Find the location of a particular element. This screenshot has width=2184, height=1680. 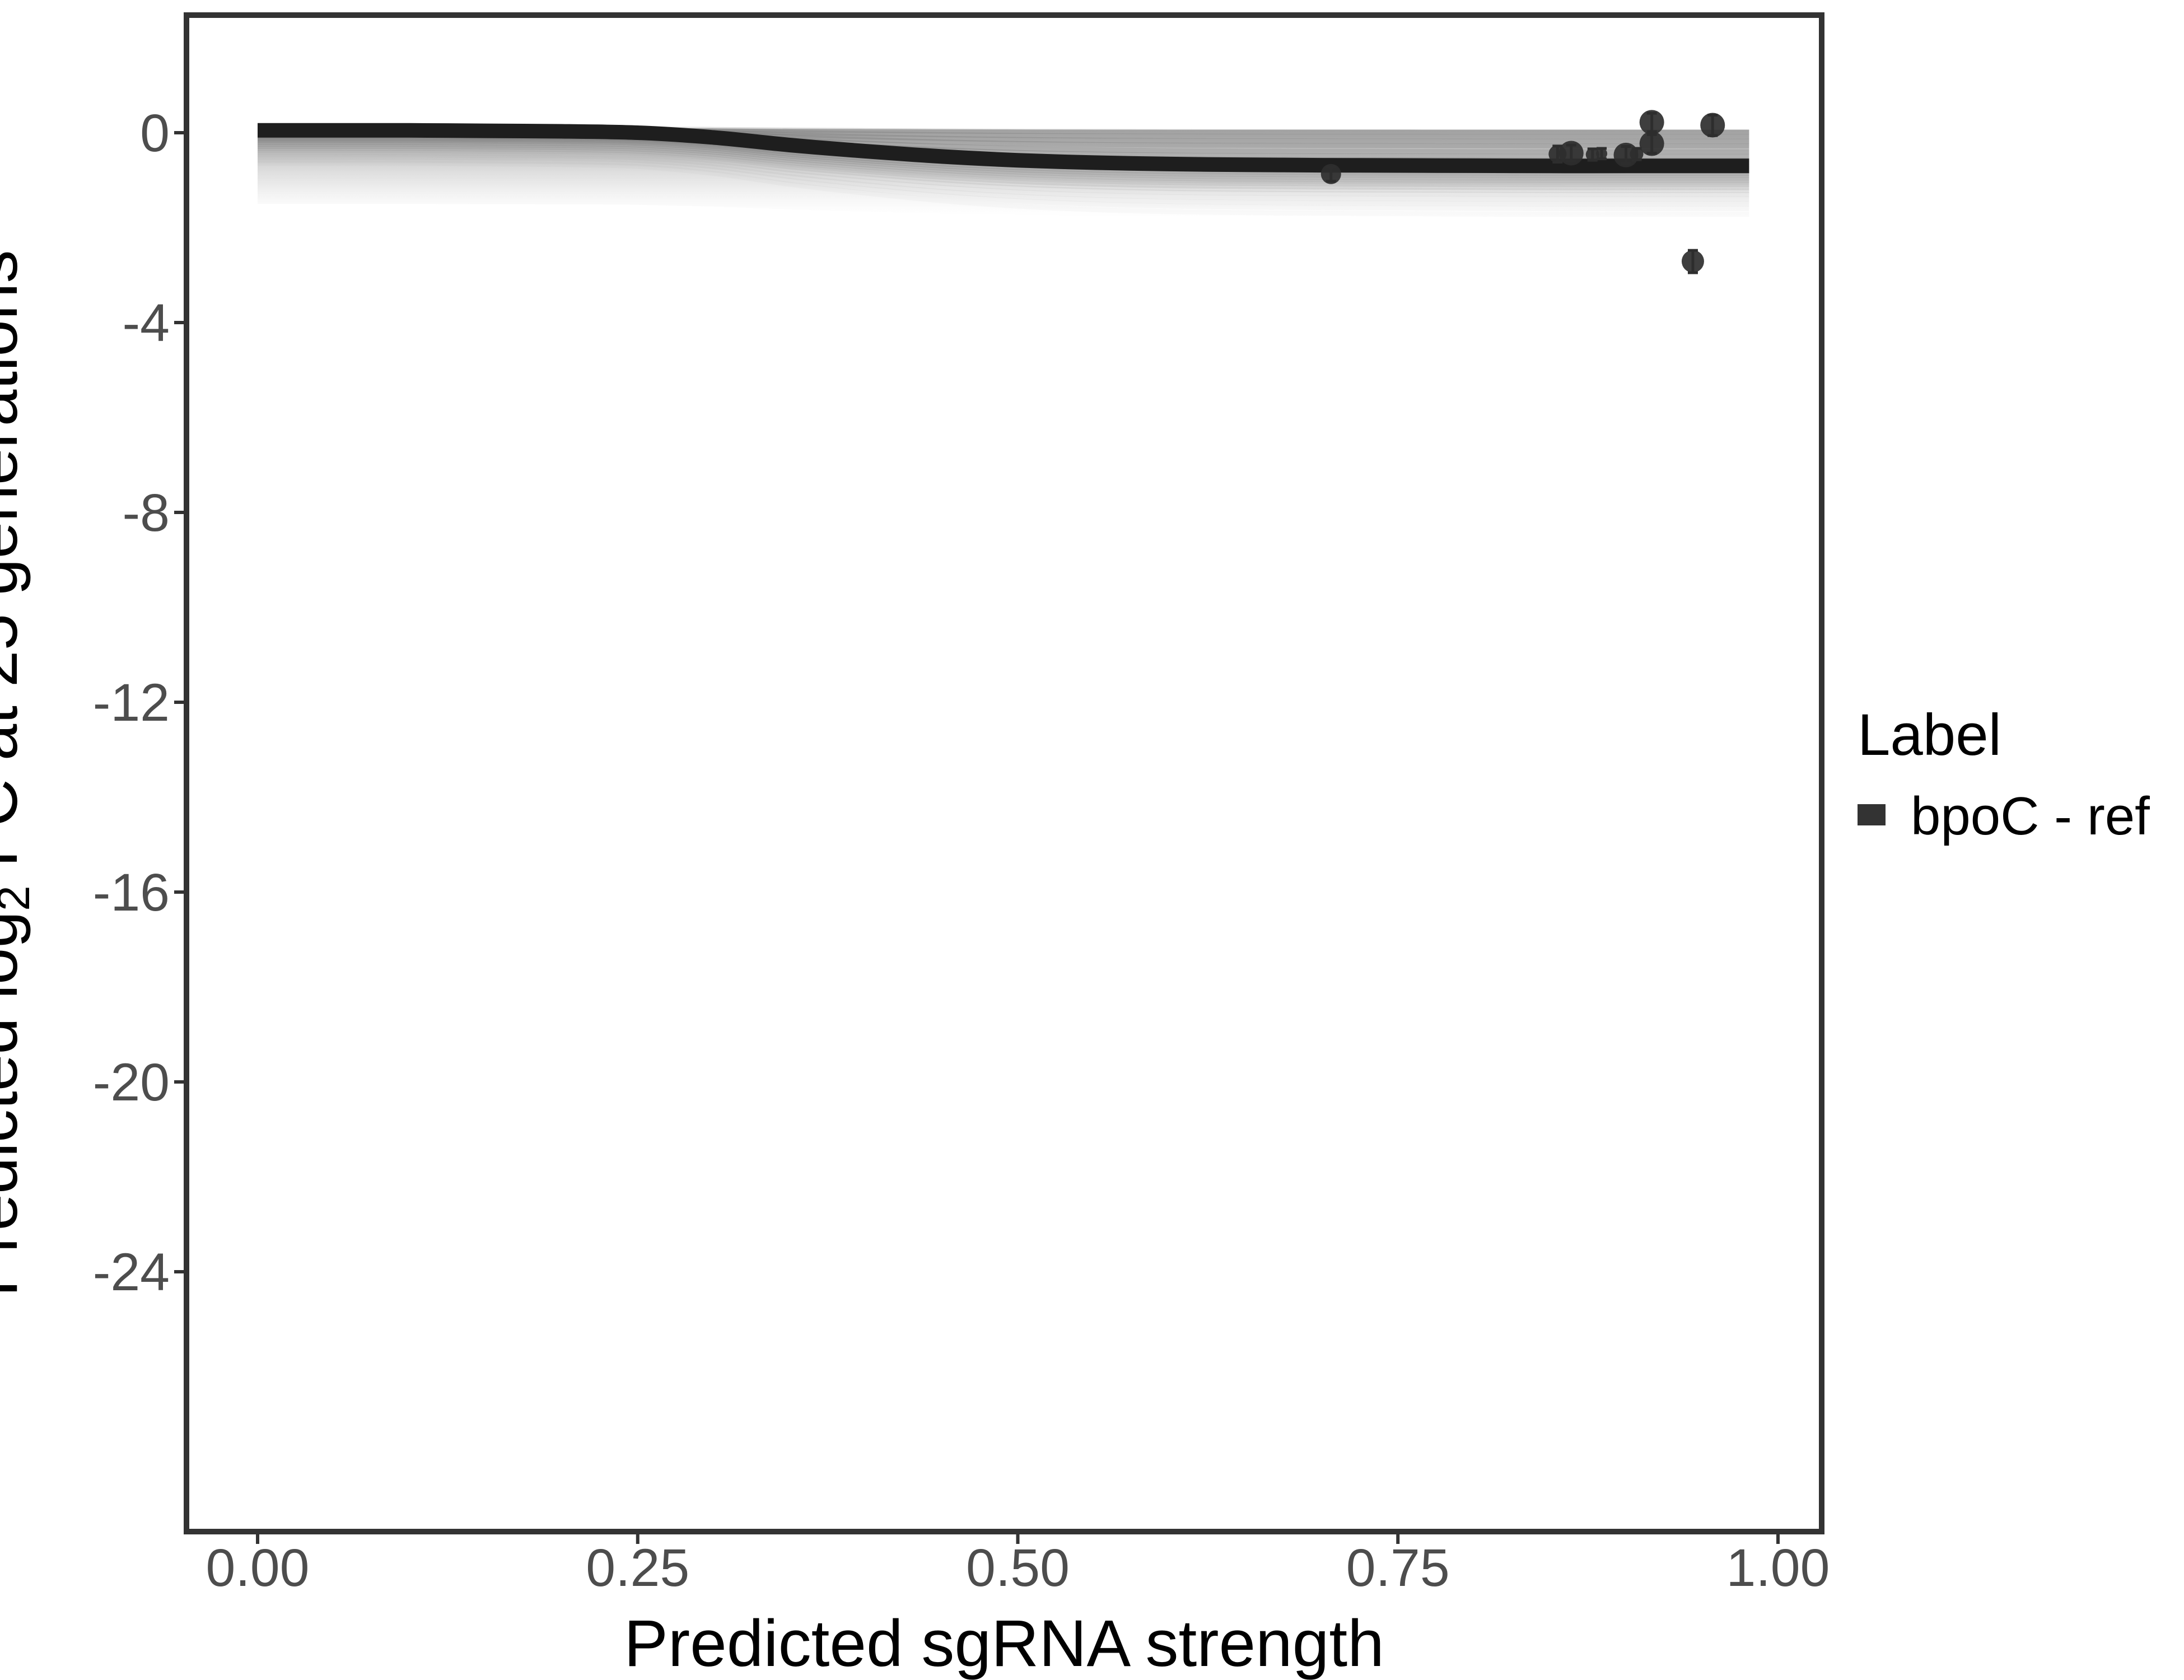

chart-layer is located at coordinates (1003, 192).